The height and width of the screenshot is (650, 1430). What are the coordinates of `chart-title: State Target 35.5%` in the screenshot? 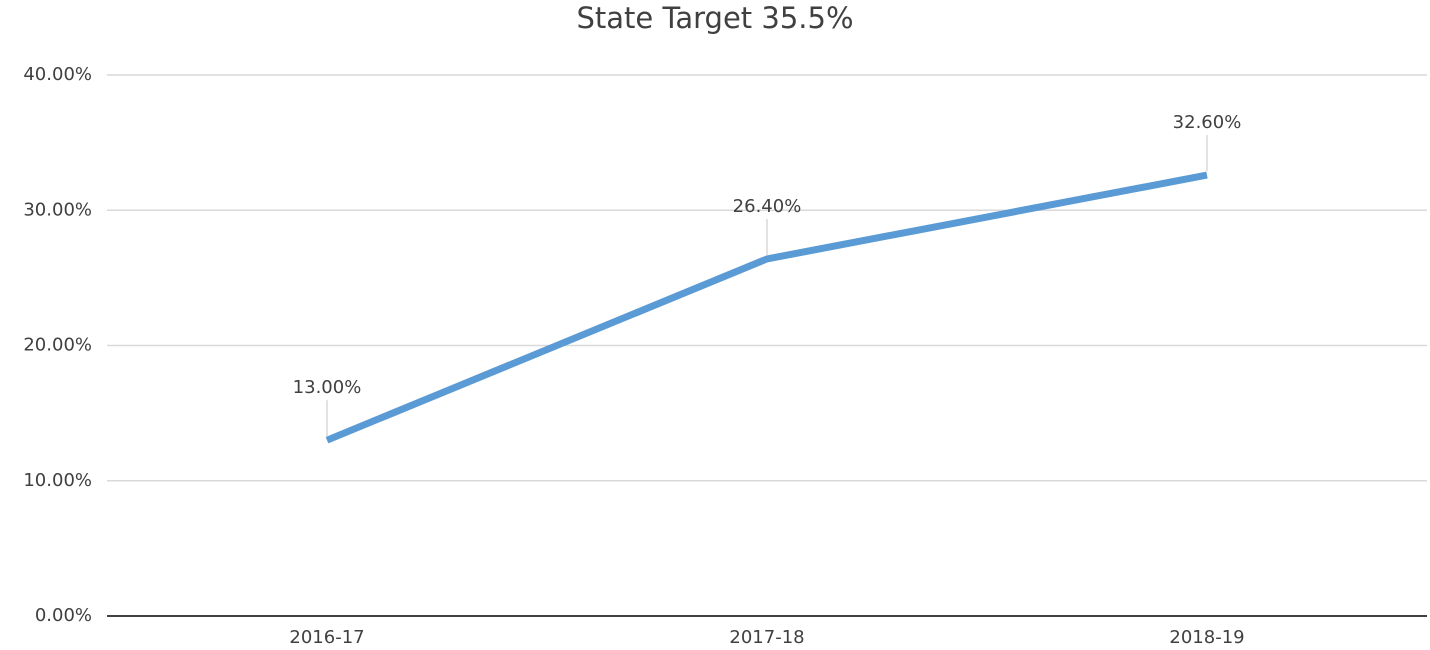 It's located at (714, 18).